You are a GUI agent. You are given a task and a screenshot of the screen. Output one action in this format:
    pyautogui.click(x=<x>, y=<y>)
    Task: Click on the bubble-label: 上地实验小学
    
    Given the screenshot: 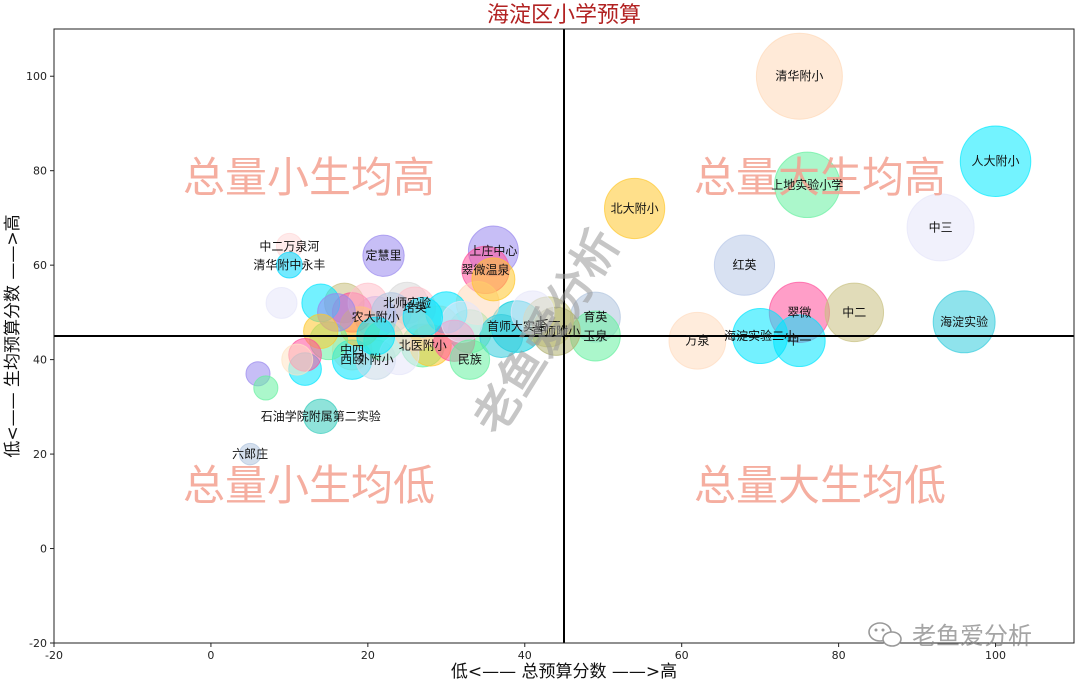 What is the action you would take?
    pyautogui.click(x=807, y=184)
    